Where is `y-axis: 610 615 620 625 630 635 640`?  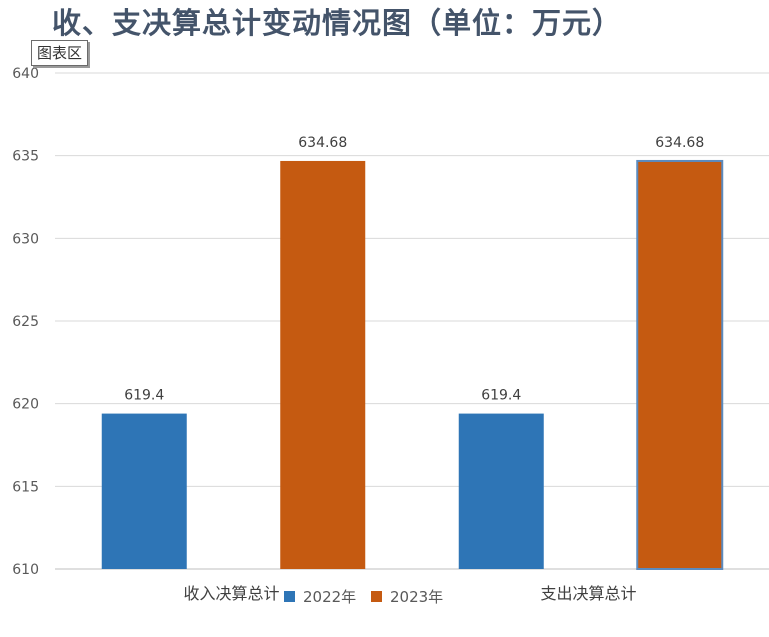 y-axis: 610 615 620 625 630 635 640 is located at coordinates (25, 322).